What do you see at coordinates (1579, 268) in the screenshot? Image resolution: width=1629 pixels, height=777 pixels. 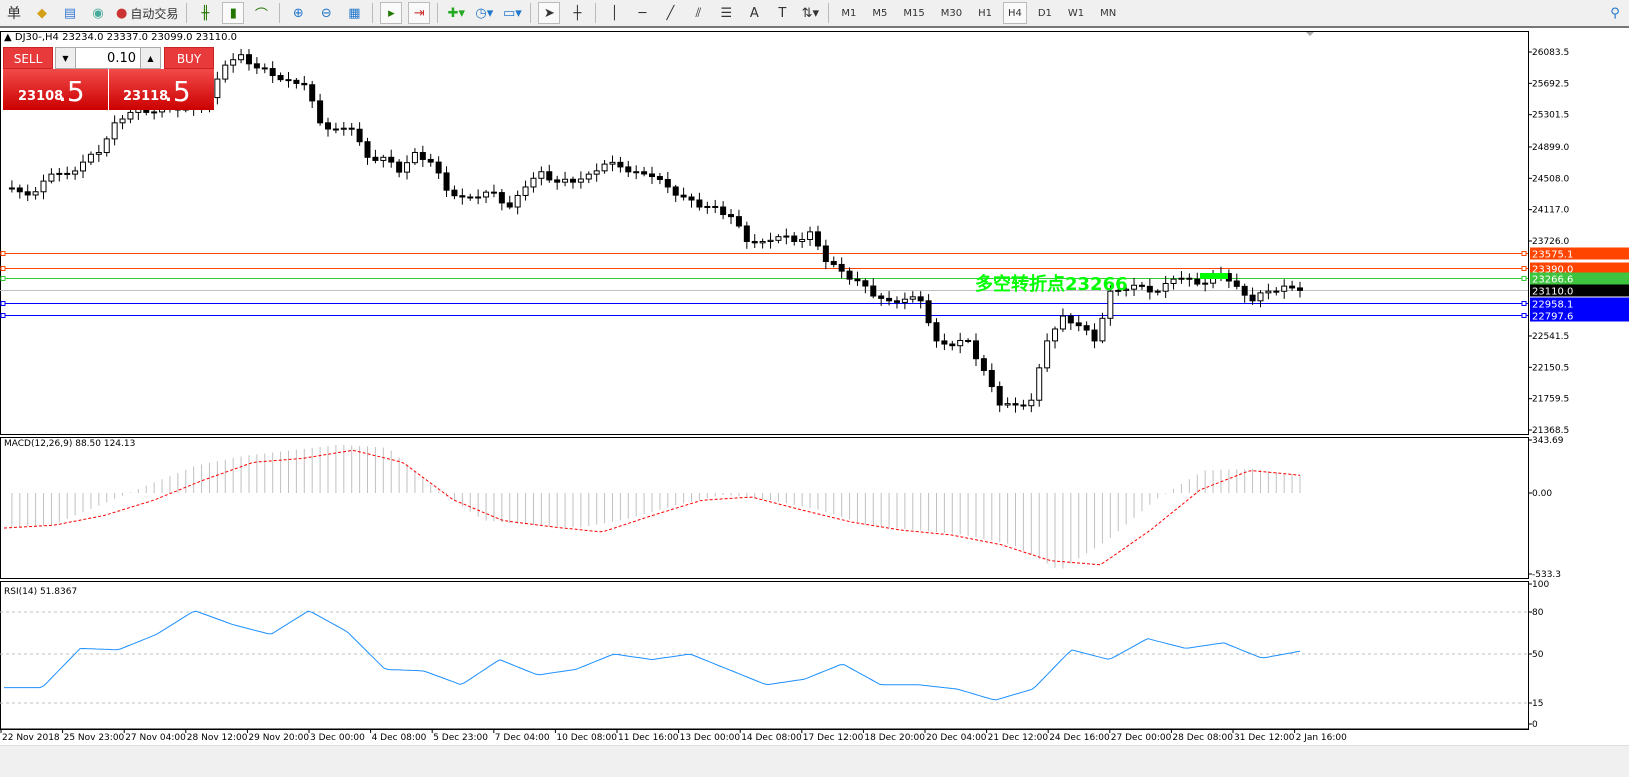 I see `price-level-tag` at bounding box center [1579, 268].